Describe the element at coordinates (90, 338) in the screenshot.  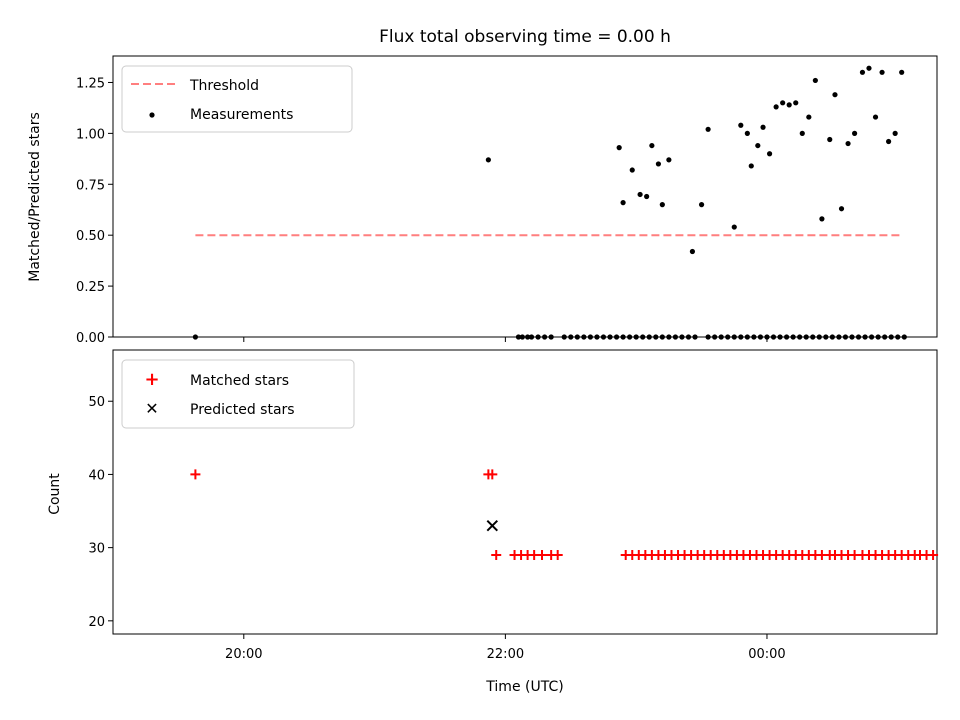
I see `top-y-tick-label: 0.00` at that location.